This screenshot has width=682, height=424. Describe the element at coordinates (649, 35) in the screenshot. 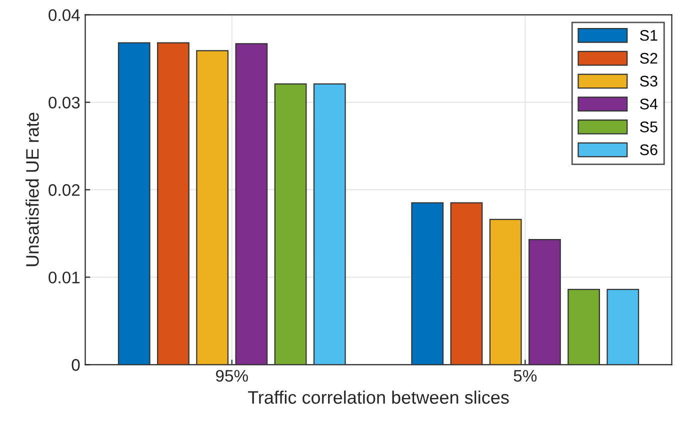

I see `legend-label: S1` at that location.